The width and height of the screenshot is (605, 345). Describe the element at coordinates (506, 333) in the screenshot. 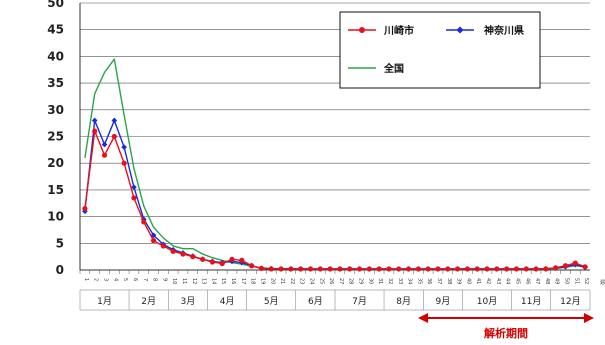

I see `analysis-period-label: 解析期間` at that location.